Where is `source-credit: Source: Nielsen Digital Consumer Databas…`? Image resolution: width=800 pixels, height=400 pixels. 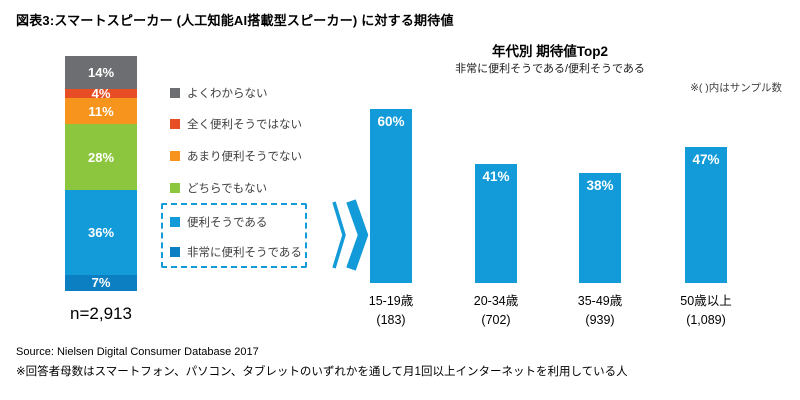 source-credit: Source: Nielsen Digital Consumer Databas… is located at coordinates (137, 352).